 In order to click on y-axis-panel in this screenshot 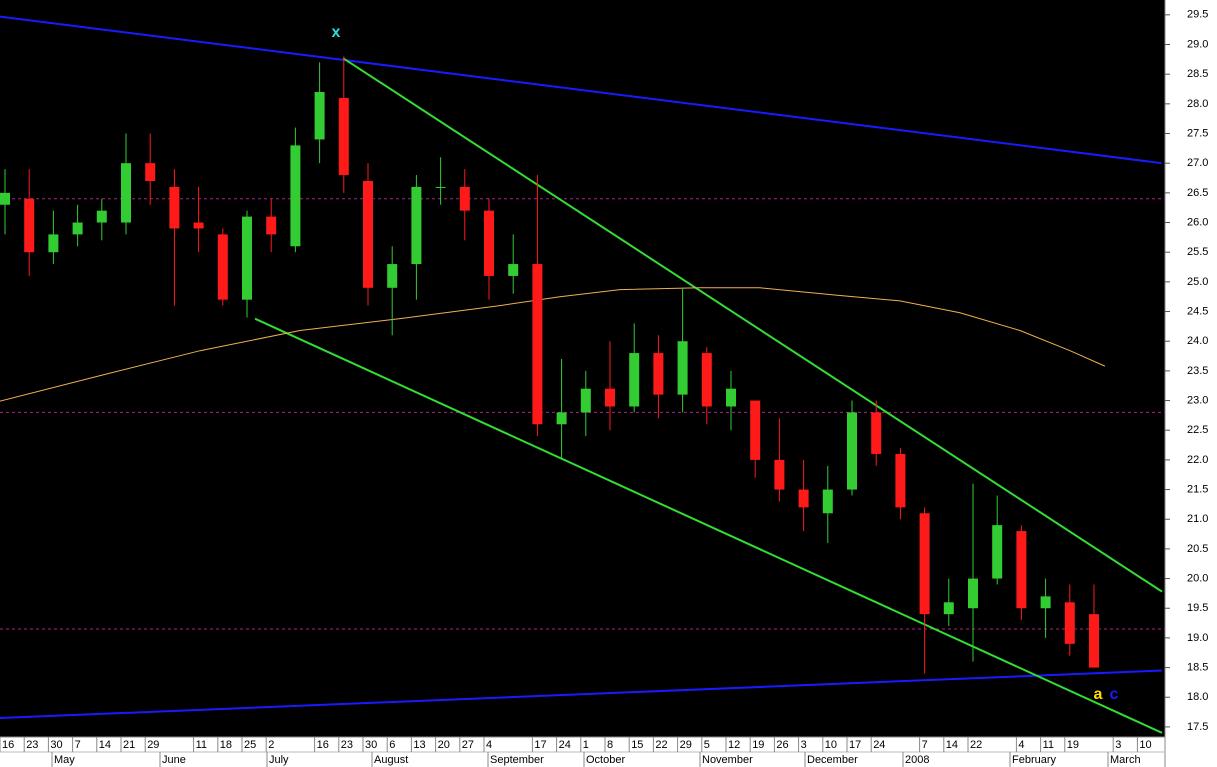, I will do `click(1191, 383)`.